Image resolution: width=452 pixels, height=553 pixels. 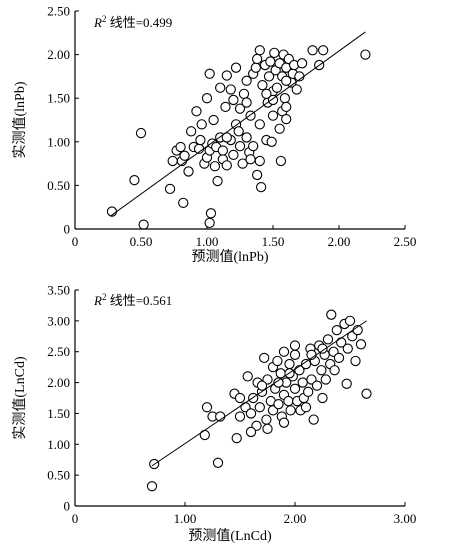 I want to click on r-squared-annotation: R2 线性=0.561, so click(x=132, y=300).